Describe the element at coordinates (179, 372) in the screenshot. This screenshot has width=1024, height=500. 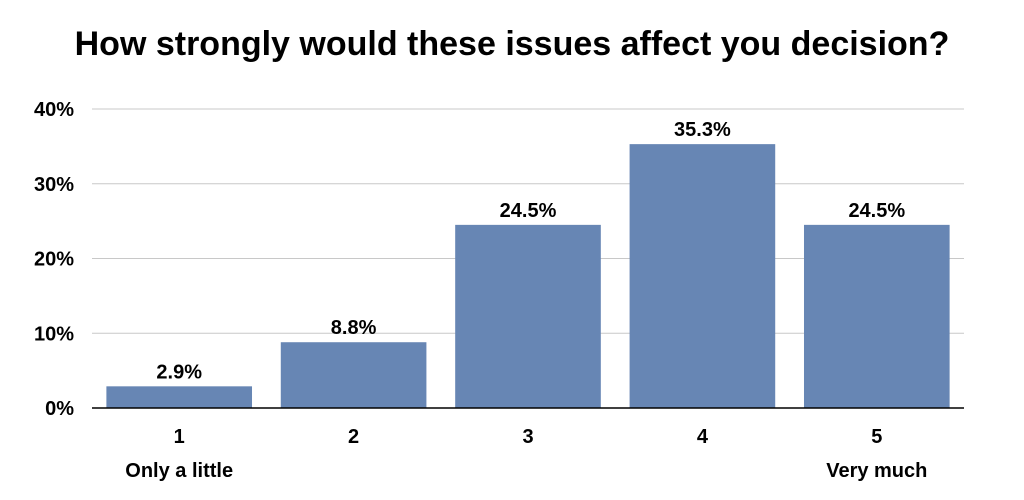
I see `data-label-1: 2.9%` at that location.